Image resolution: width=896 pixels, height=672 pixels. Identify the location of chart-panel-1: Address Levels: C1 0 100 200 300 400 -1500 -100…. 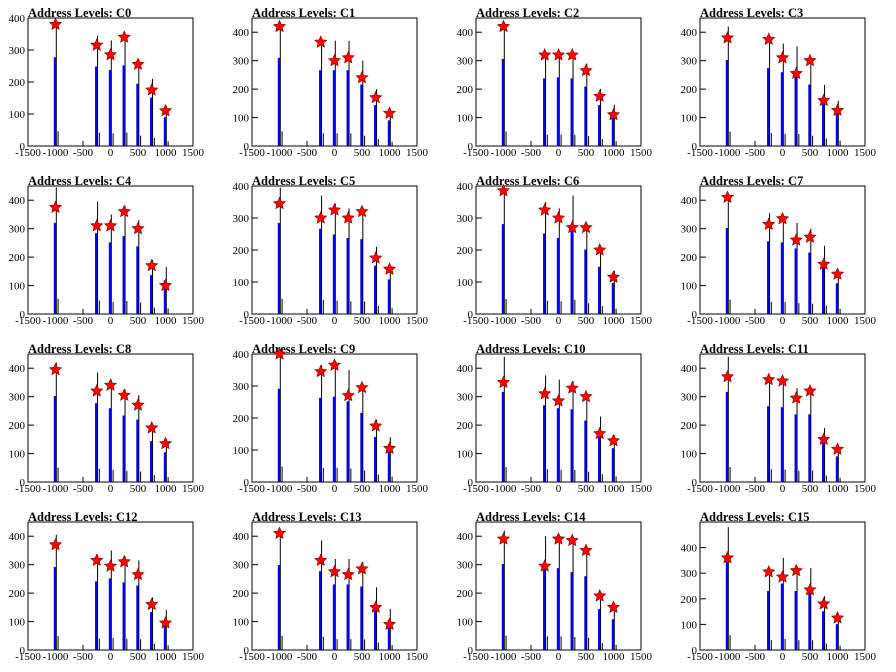
(331, 82).